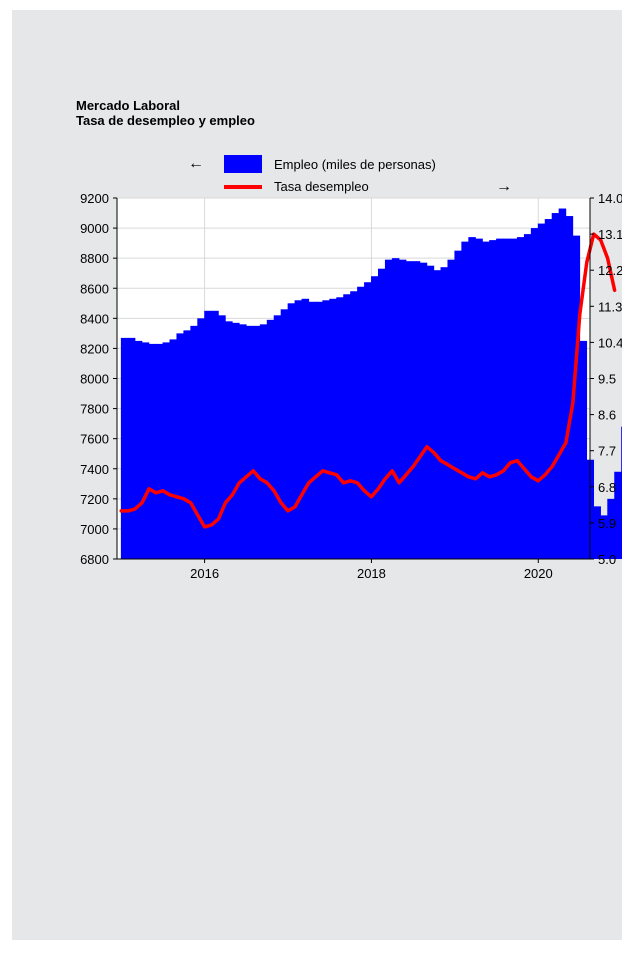 This screenshot has height=955, width=634. I want to click on right-tick-label: 8.6, so click(607, 415).